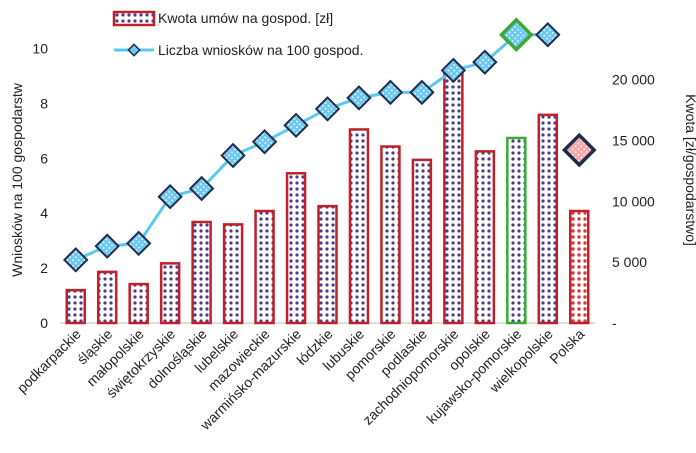 The width and height of the screenshot is (696, 453). What do you see at coordinates (44, 103) in the screenshot?
I see `y-left-tick-label: 8` at bounding box center [44, 103].